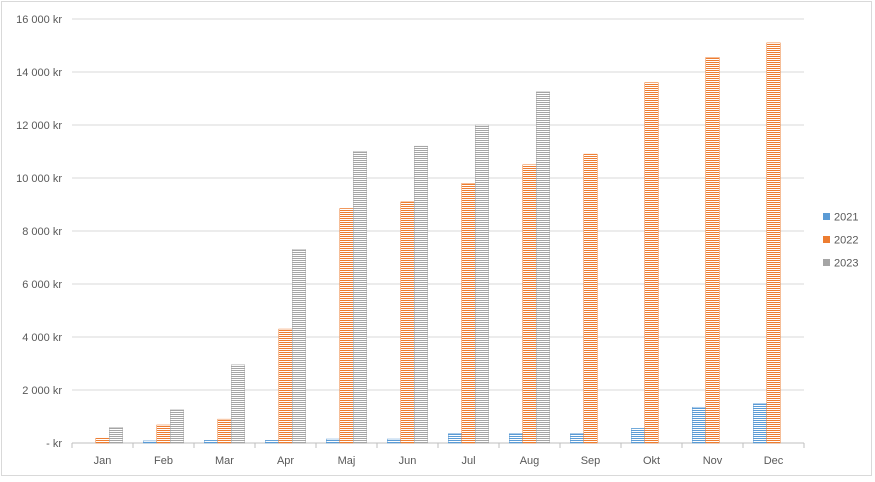 This screenshot has width=875, height=482. I want to click on bar-2021-Okt, so click(638, 436).